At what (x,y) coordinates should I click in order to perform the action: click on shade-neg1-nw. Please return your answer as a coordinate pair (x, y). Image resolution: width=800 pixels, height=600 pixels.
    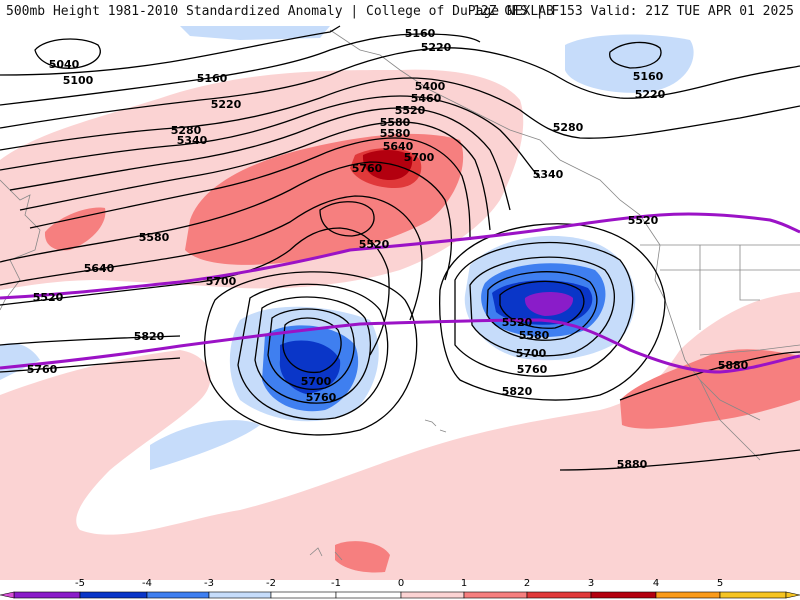
    Looking at the image, I should click on (255, 33).